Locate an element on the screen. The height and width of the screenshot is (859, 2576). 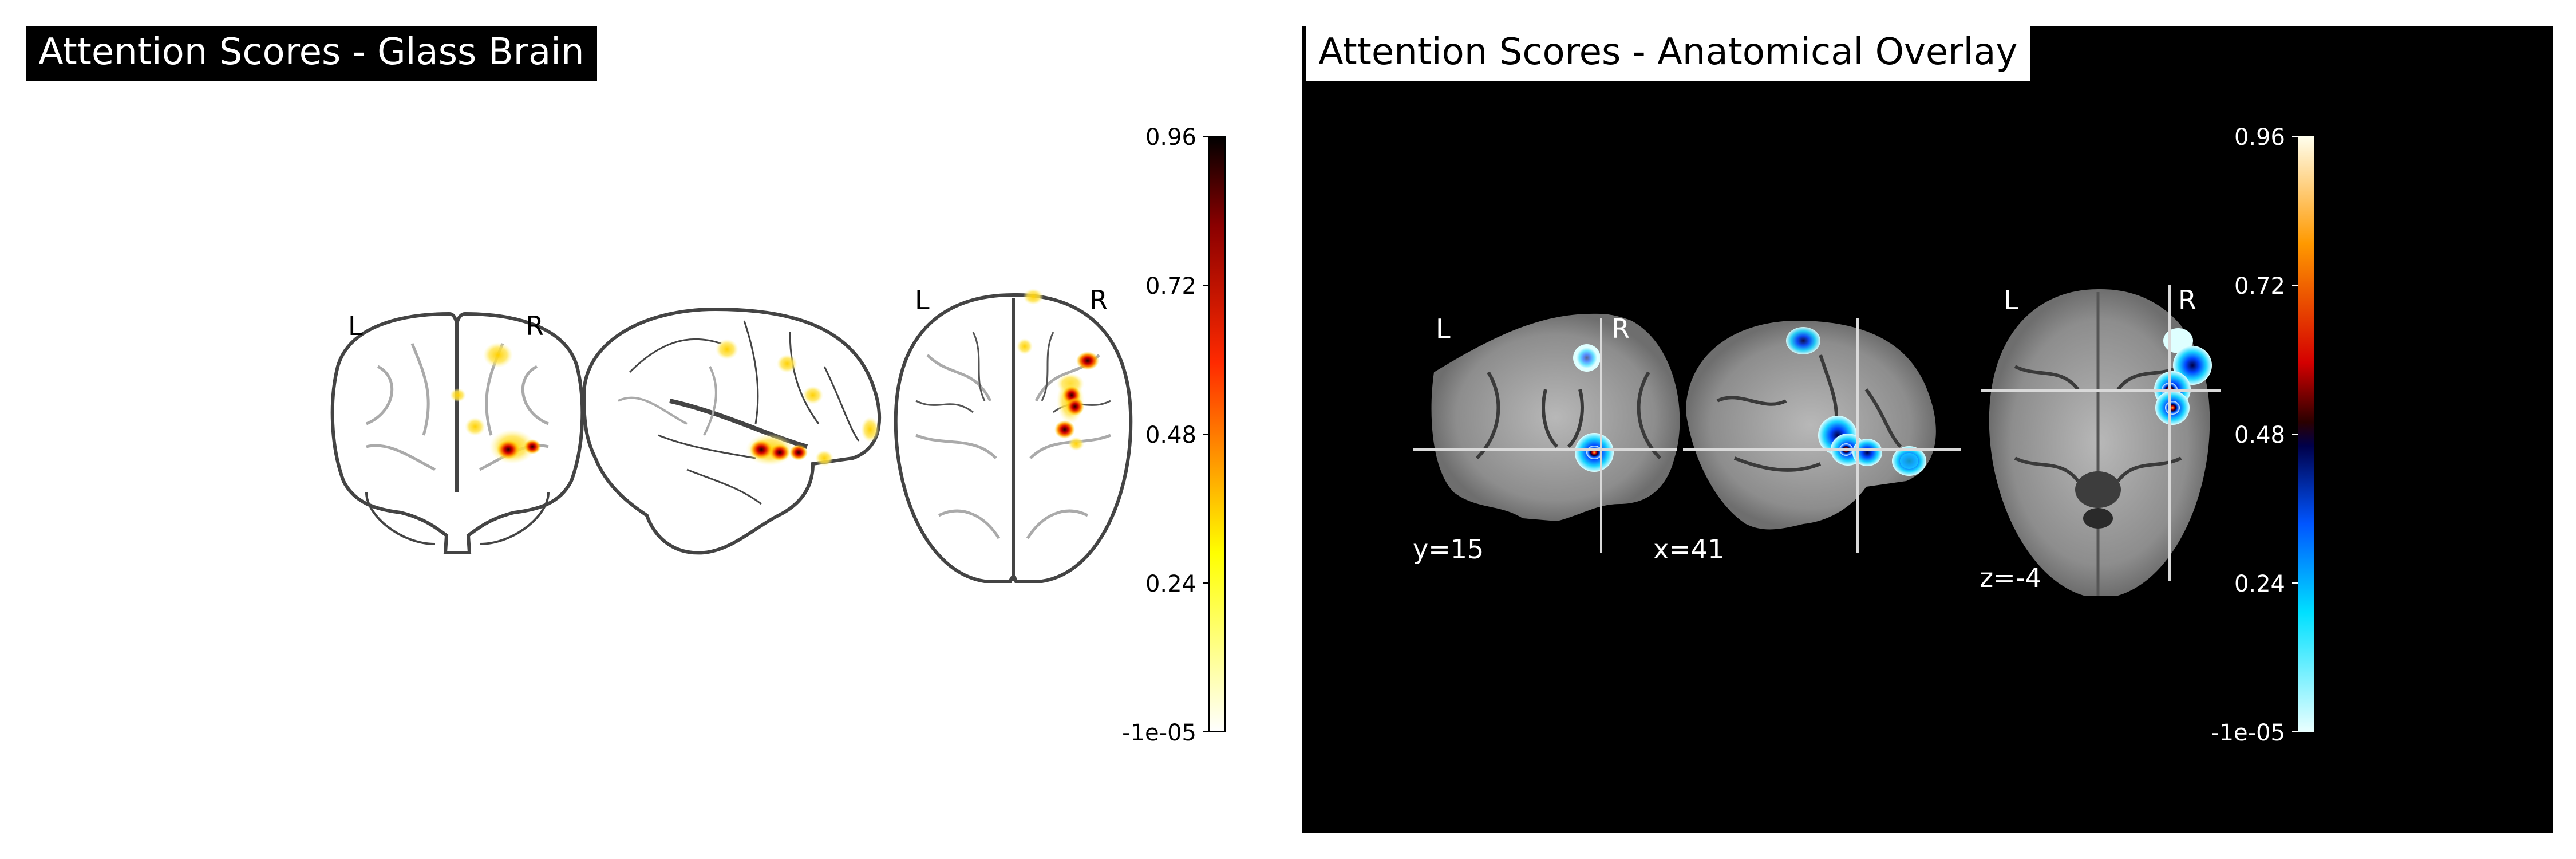
anat-coronal-right-label: R is located at coordinates (1620, 328).